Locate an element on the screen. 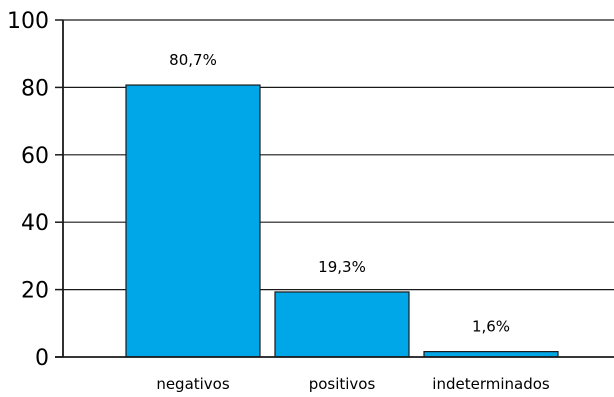  data-label-positivos: 19,3% is located at coordinates (342, 267).